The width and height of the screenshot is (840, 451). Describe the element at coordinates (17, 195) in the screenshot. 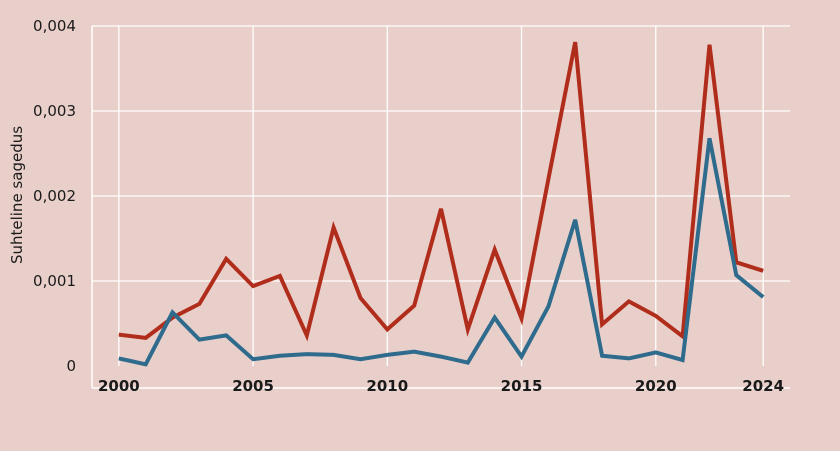

I see `y-axis-label: Suhteline sagedus` at that location.